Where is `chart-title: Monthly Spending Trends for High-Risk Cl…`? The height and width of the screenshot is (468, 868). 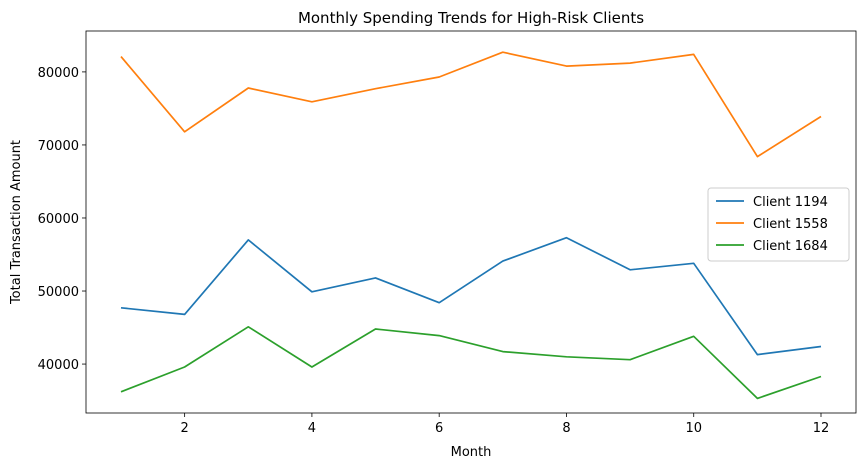
chart-title: Monthly Spending Trends for High-Risk Cl… is located at coordinates (471, 18).